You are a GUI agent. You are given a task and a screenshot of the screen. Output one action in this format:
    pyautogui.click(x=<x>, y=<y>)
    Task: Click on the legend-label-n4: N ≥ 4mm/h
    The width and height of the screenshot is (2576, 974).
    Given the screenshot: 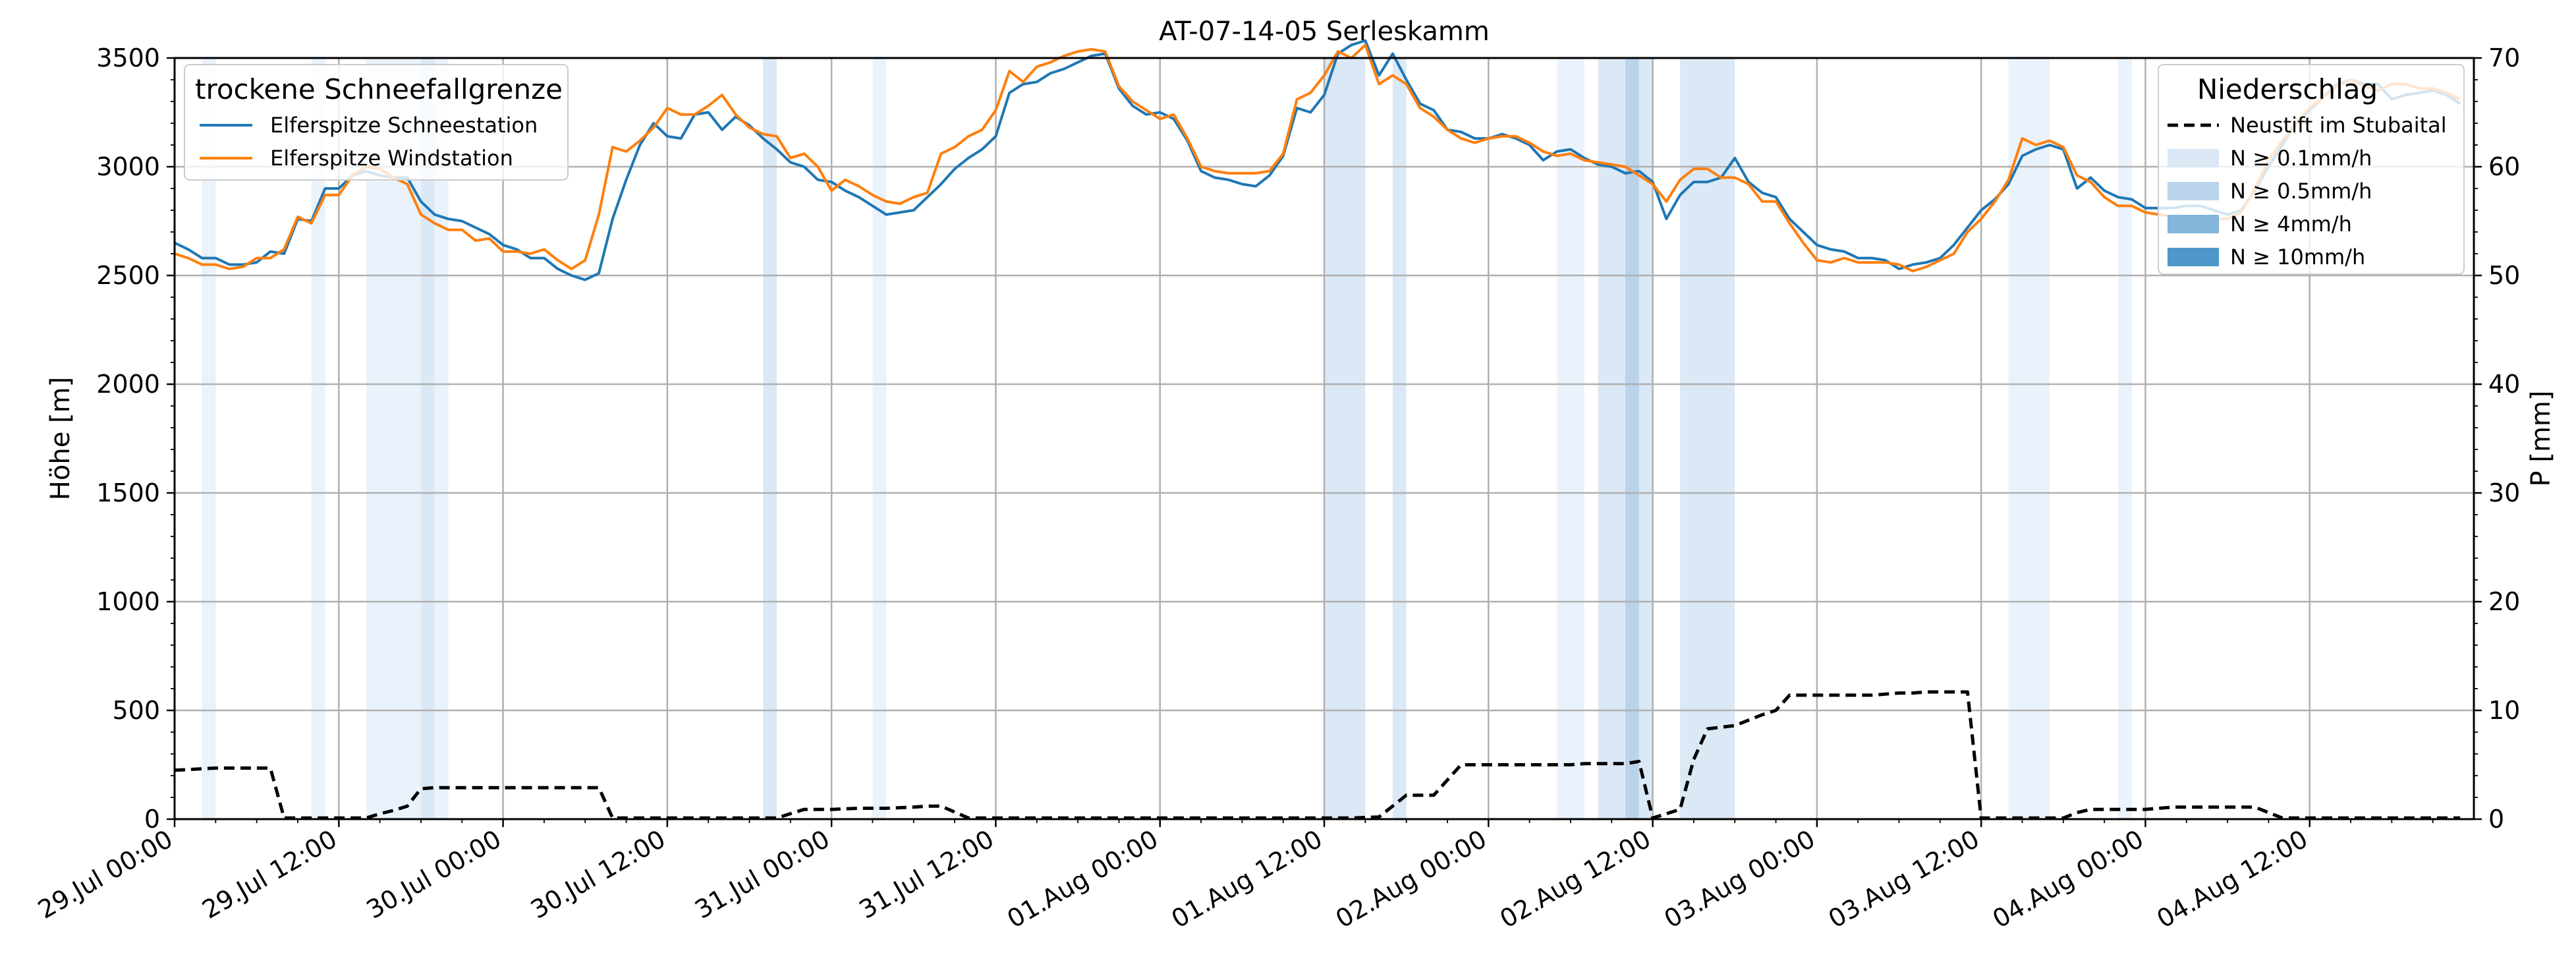 What is the action you would take?
    pyautogui.click(x=2291, y=224)
    